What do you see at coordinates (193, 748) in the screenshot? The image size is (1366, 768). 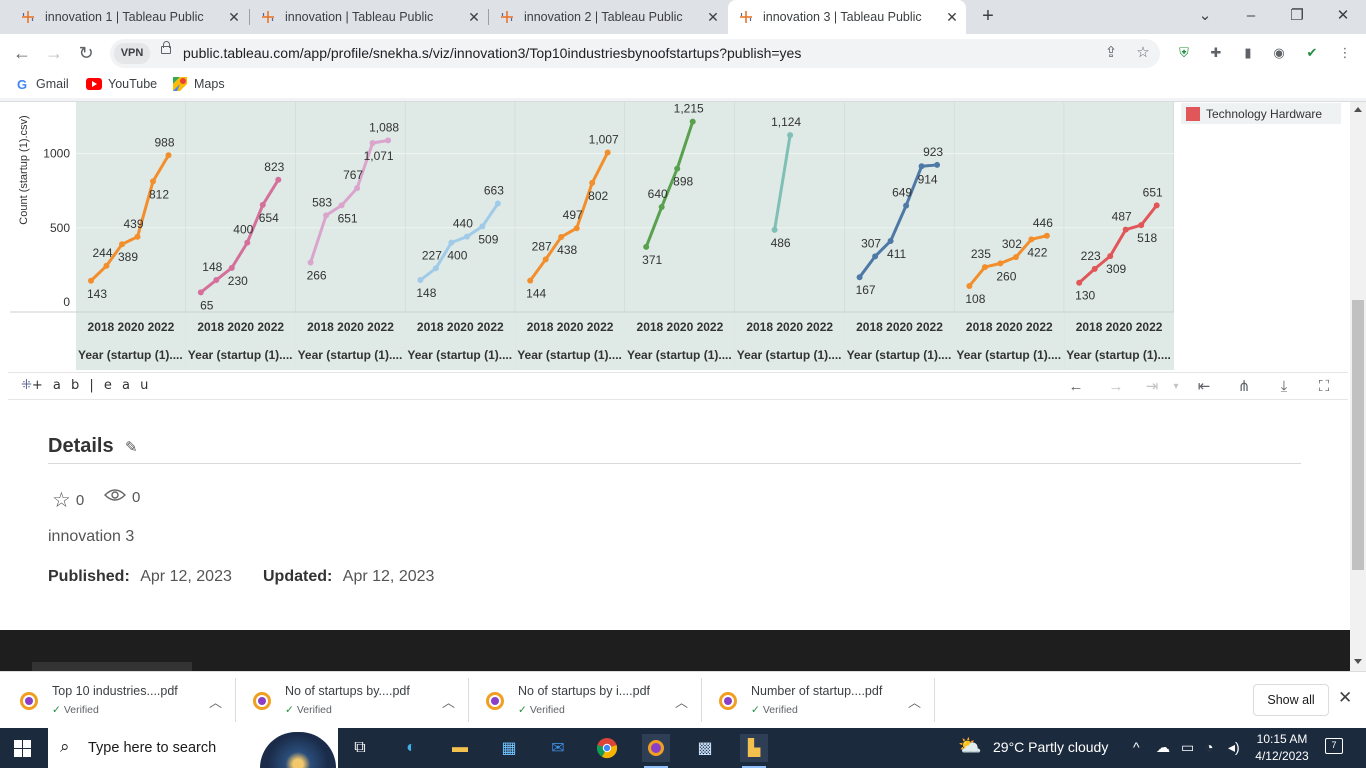 I see `taskbar-search: ⌕ Type here to search` at bounding box center [193, 748].